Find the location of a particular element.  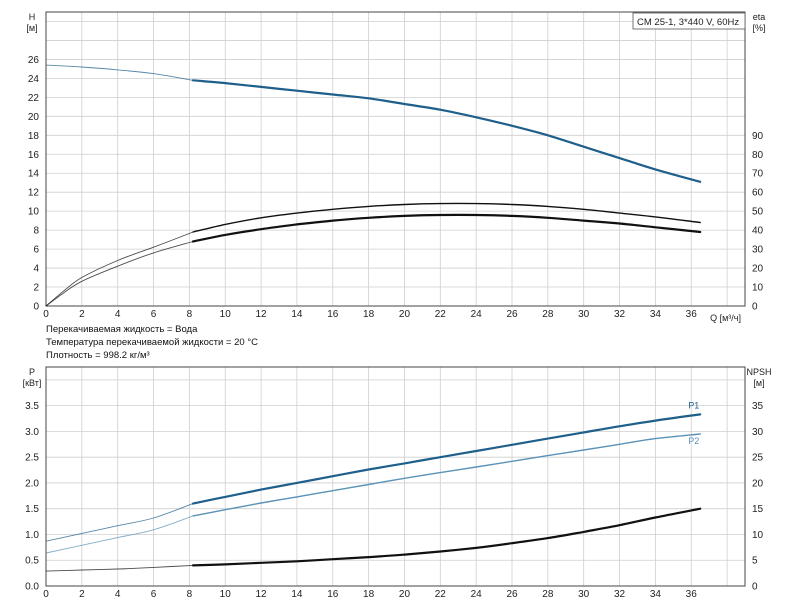

top-y-left-tick-label: 18 is located at coordinates (34, 136).